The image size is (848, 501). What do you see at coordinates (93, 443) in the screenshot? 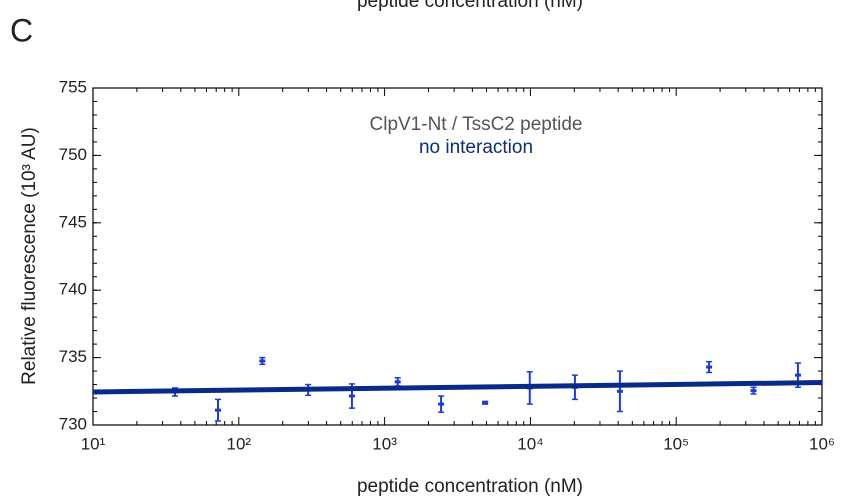
I see `x-tick-label: 10¹` at bounding box center [93, 443].